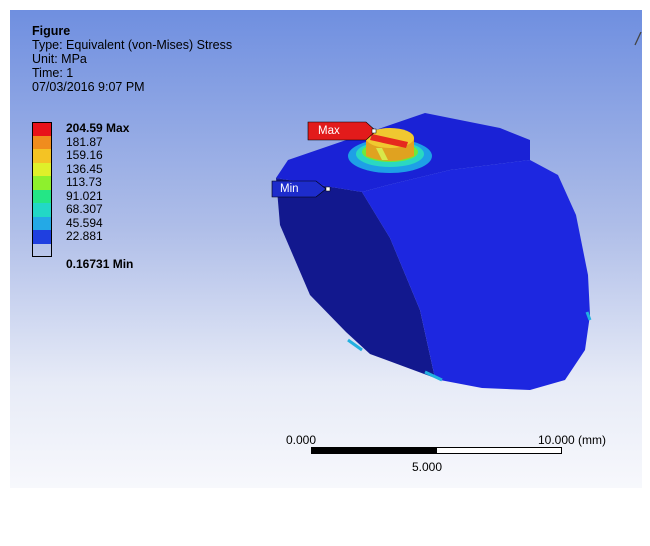  Describe the element at coordinates (112, 183) in the screenshot. I see `legend-row: 113.73` at that location.